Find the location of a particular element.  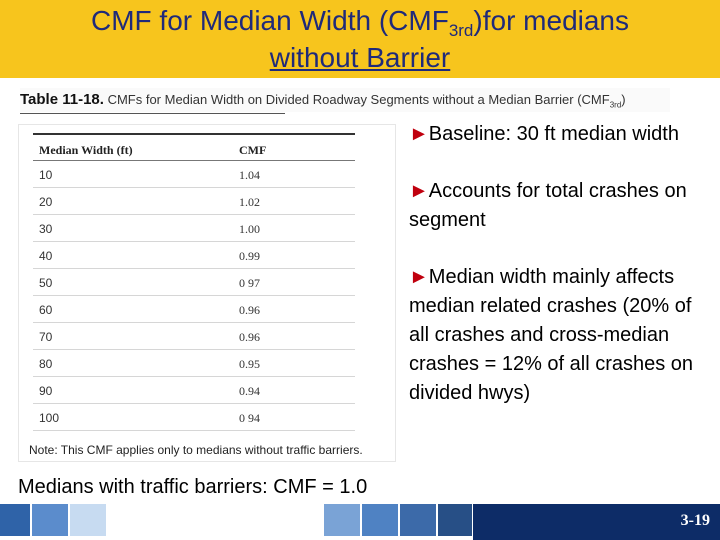

barrier-note: Medians with traffic barriers: CMF = 1.0 is located at coordinates (193, 487).